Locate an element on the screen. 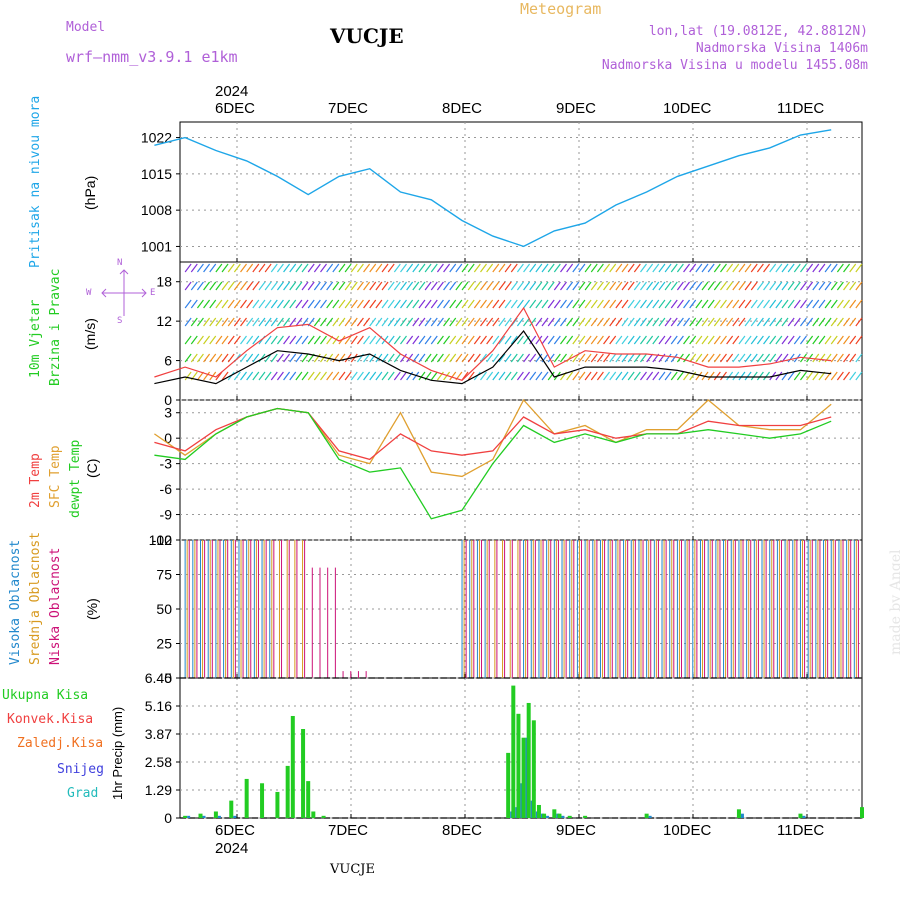 The image size is (900, 900). legend-grad: Grad is located at coordinates (83, 793).